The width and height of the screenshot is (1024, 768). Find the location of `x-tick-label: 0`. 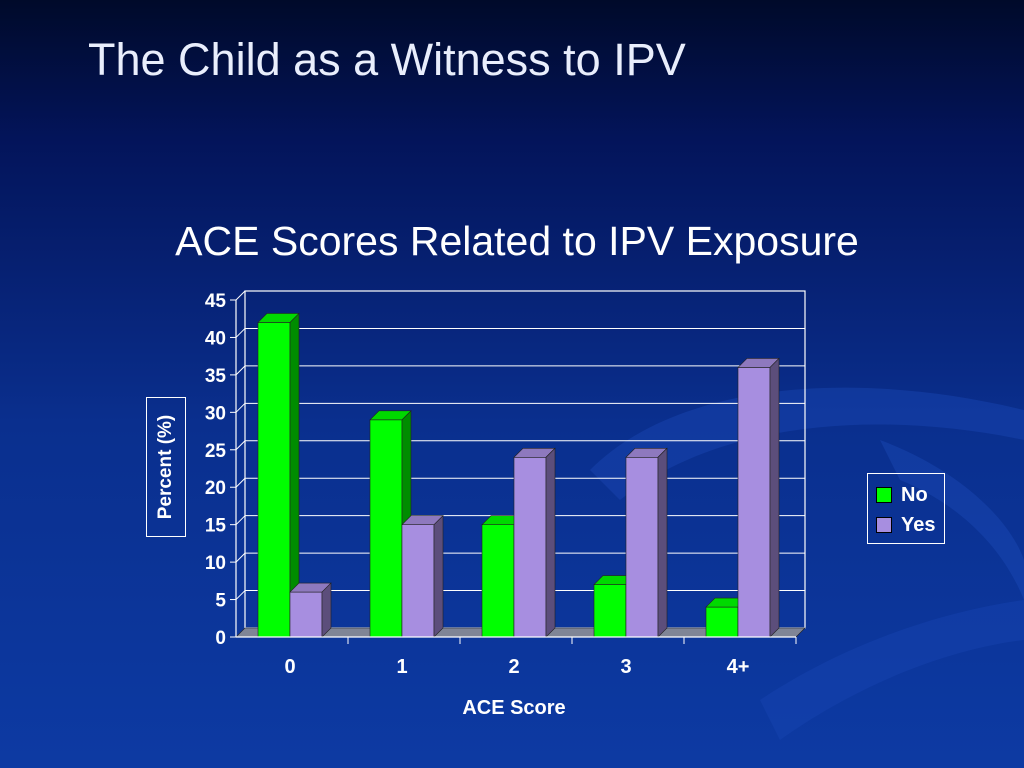

x-tick-label: 0 is located at coordinates (289, 667).